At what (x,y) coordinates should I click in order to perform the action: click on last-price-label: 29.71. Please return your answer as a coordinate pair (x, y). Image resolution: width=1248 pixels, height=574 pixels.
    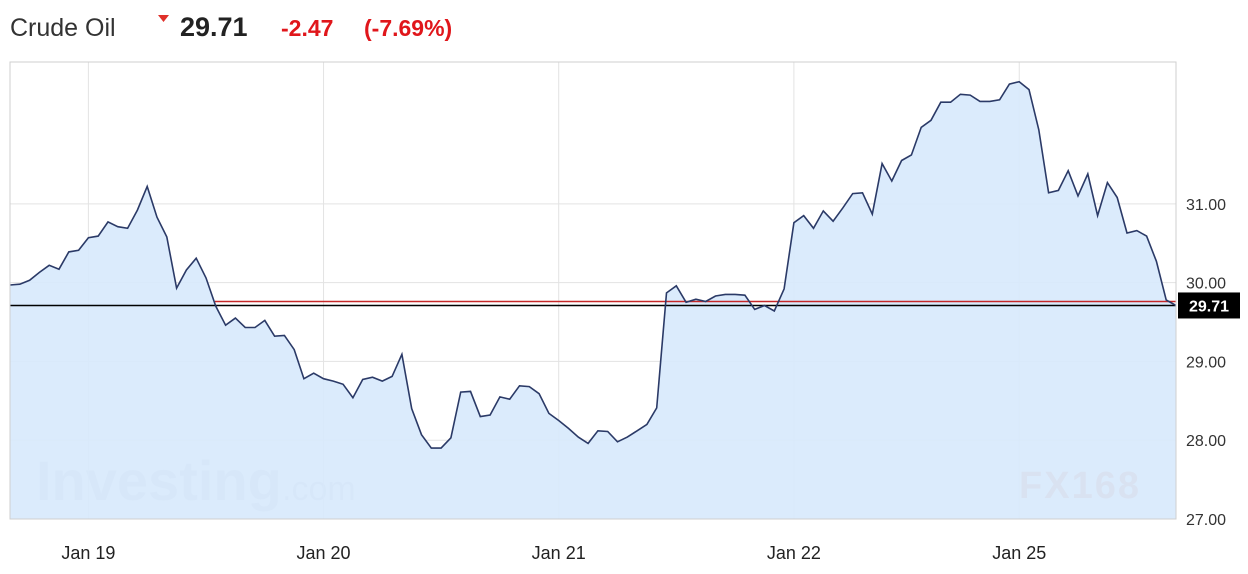
    Looking at the image, I should click on (1209, 306).